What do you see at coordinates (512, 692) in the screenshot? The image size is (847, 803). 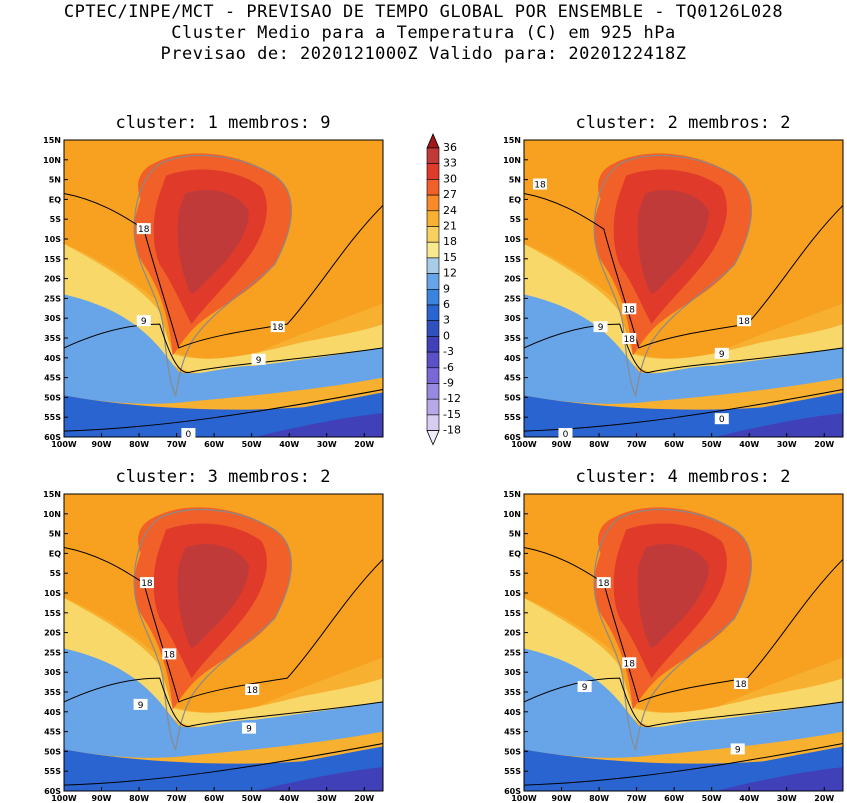 I see `lat-tick-label: 35S` at bounding box center [512, 692].